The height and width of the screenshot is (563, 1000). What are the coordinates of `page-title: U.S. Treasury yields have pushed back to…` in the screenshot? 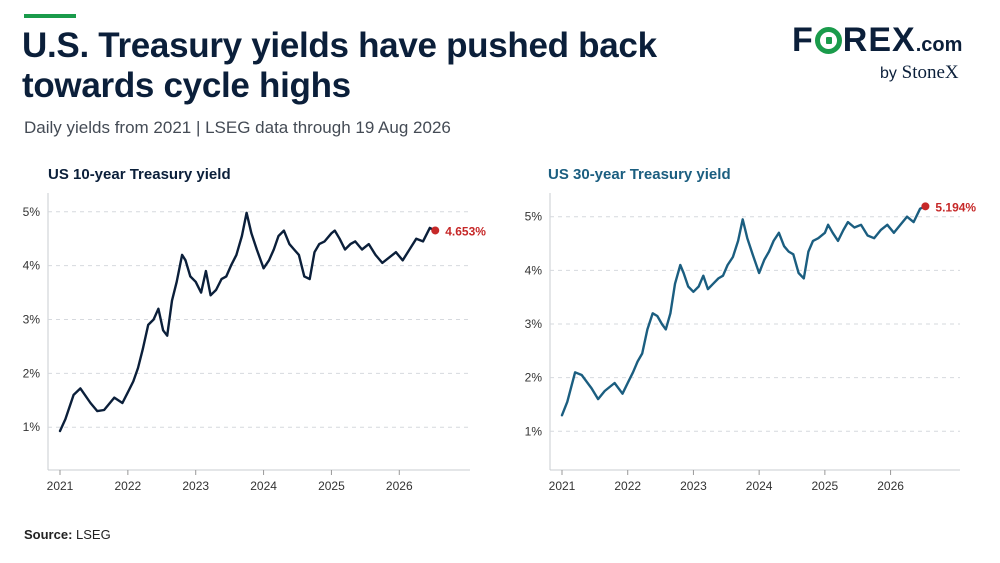 It's located at (339, 65).